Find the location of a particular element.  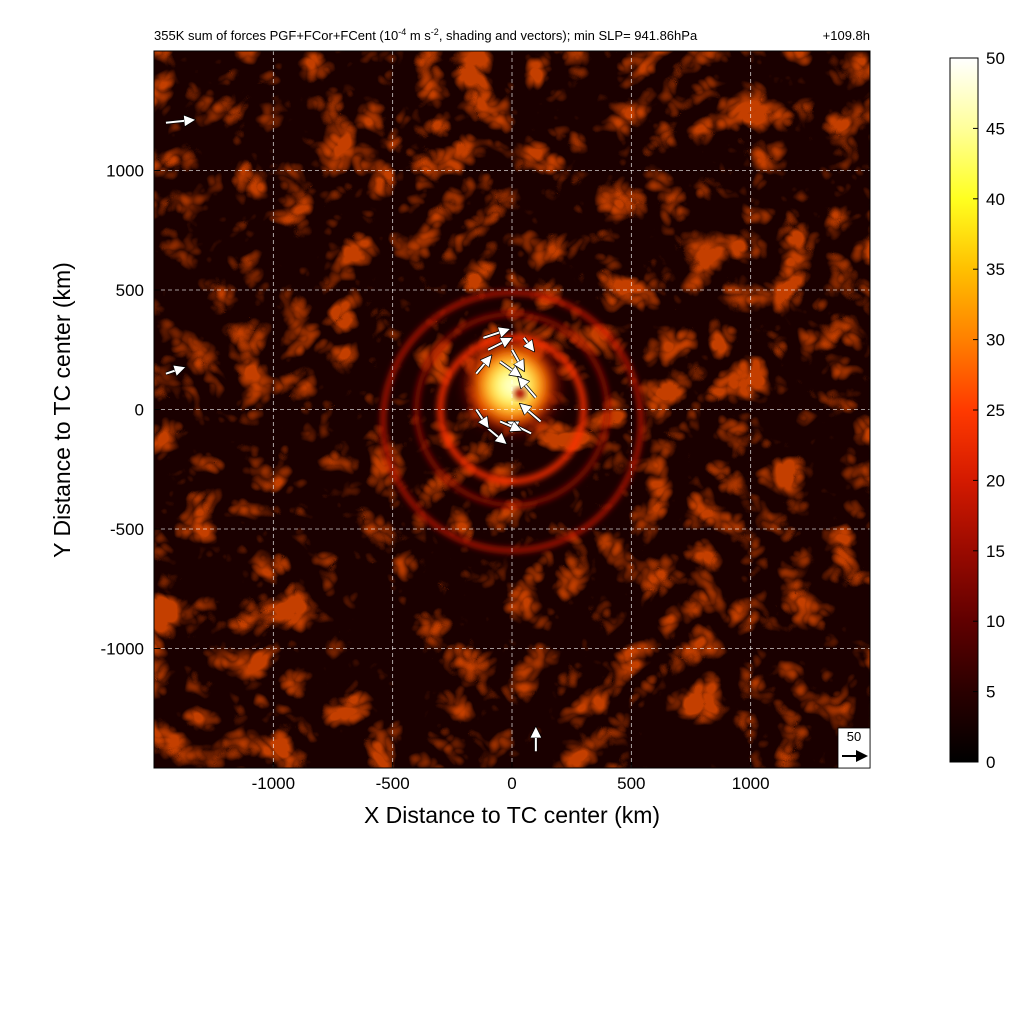

x-tick-label: 1000 is located at coordinates (751, 783).